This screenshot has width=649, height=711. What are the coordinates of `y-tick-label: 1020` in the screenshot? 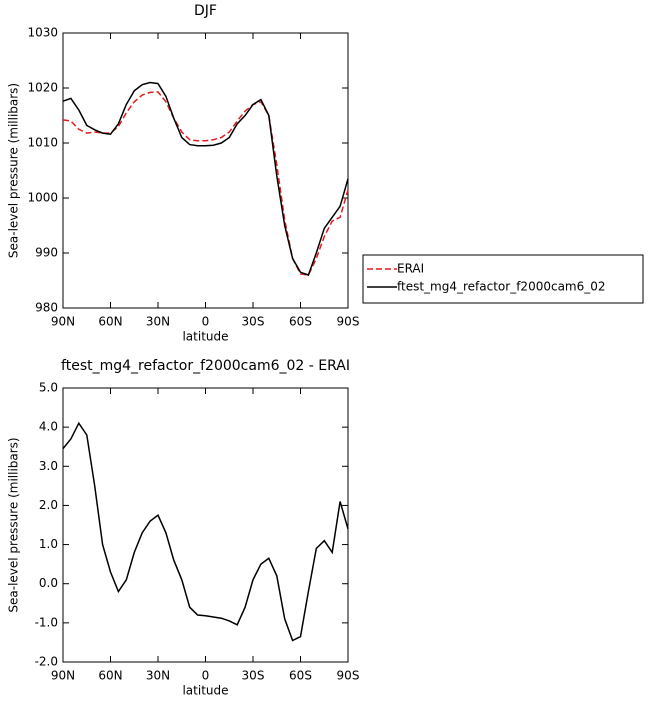 It's located at (42, 88).